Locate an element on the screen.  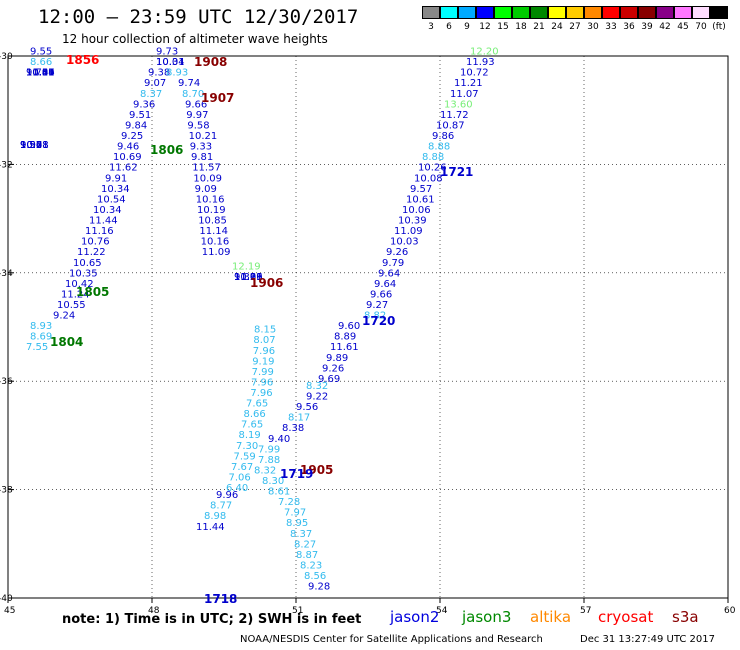
wave-height-value: 10.71 is located at coordinates (34, 145).